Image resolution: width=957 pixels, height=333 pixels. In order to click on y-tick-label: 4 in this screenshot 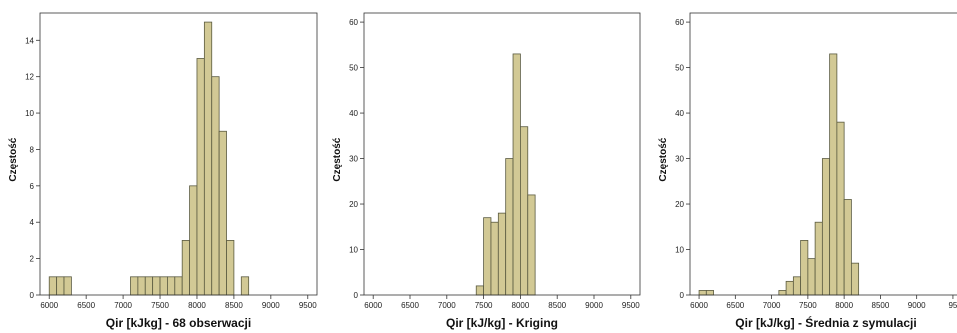, I will do `click(32, 222)`.